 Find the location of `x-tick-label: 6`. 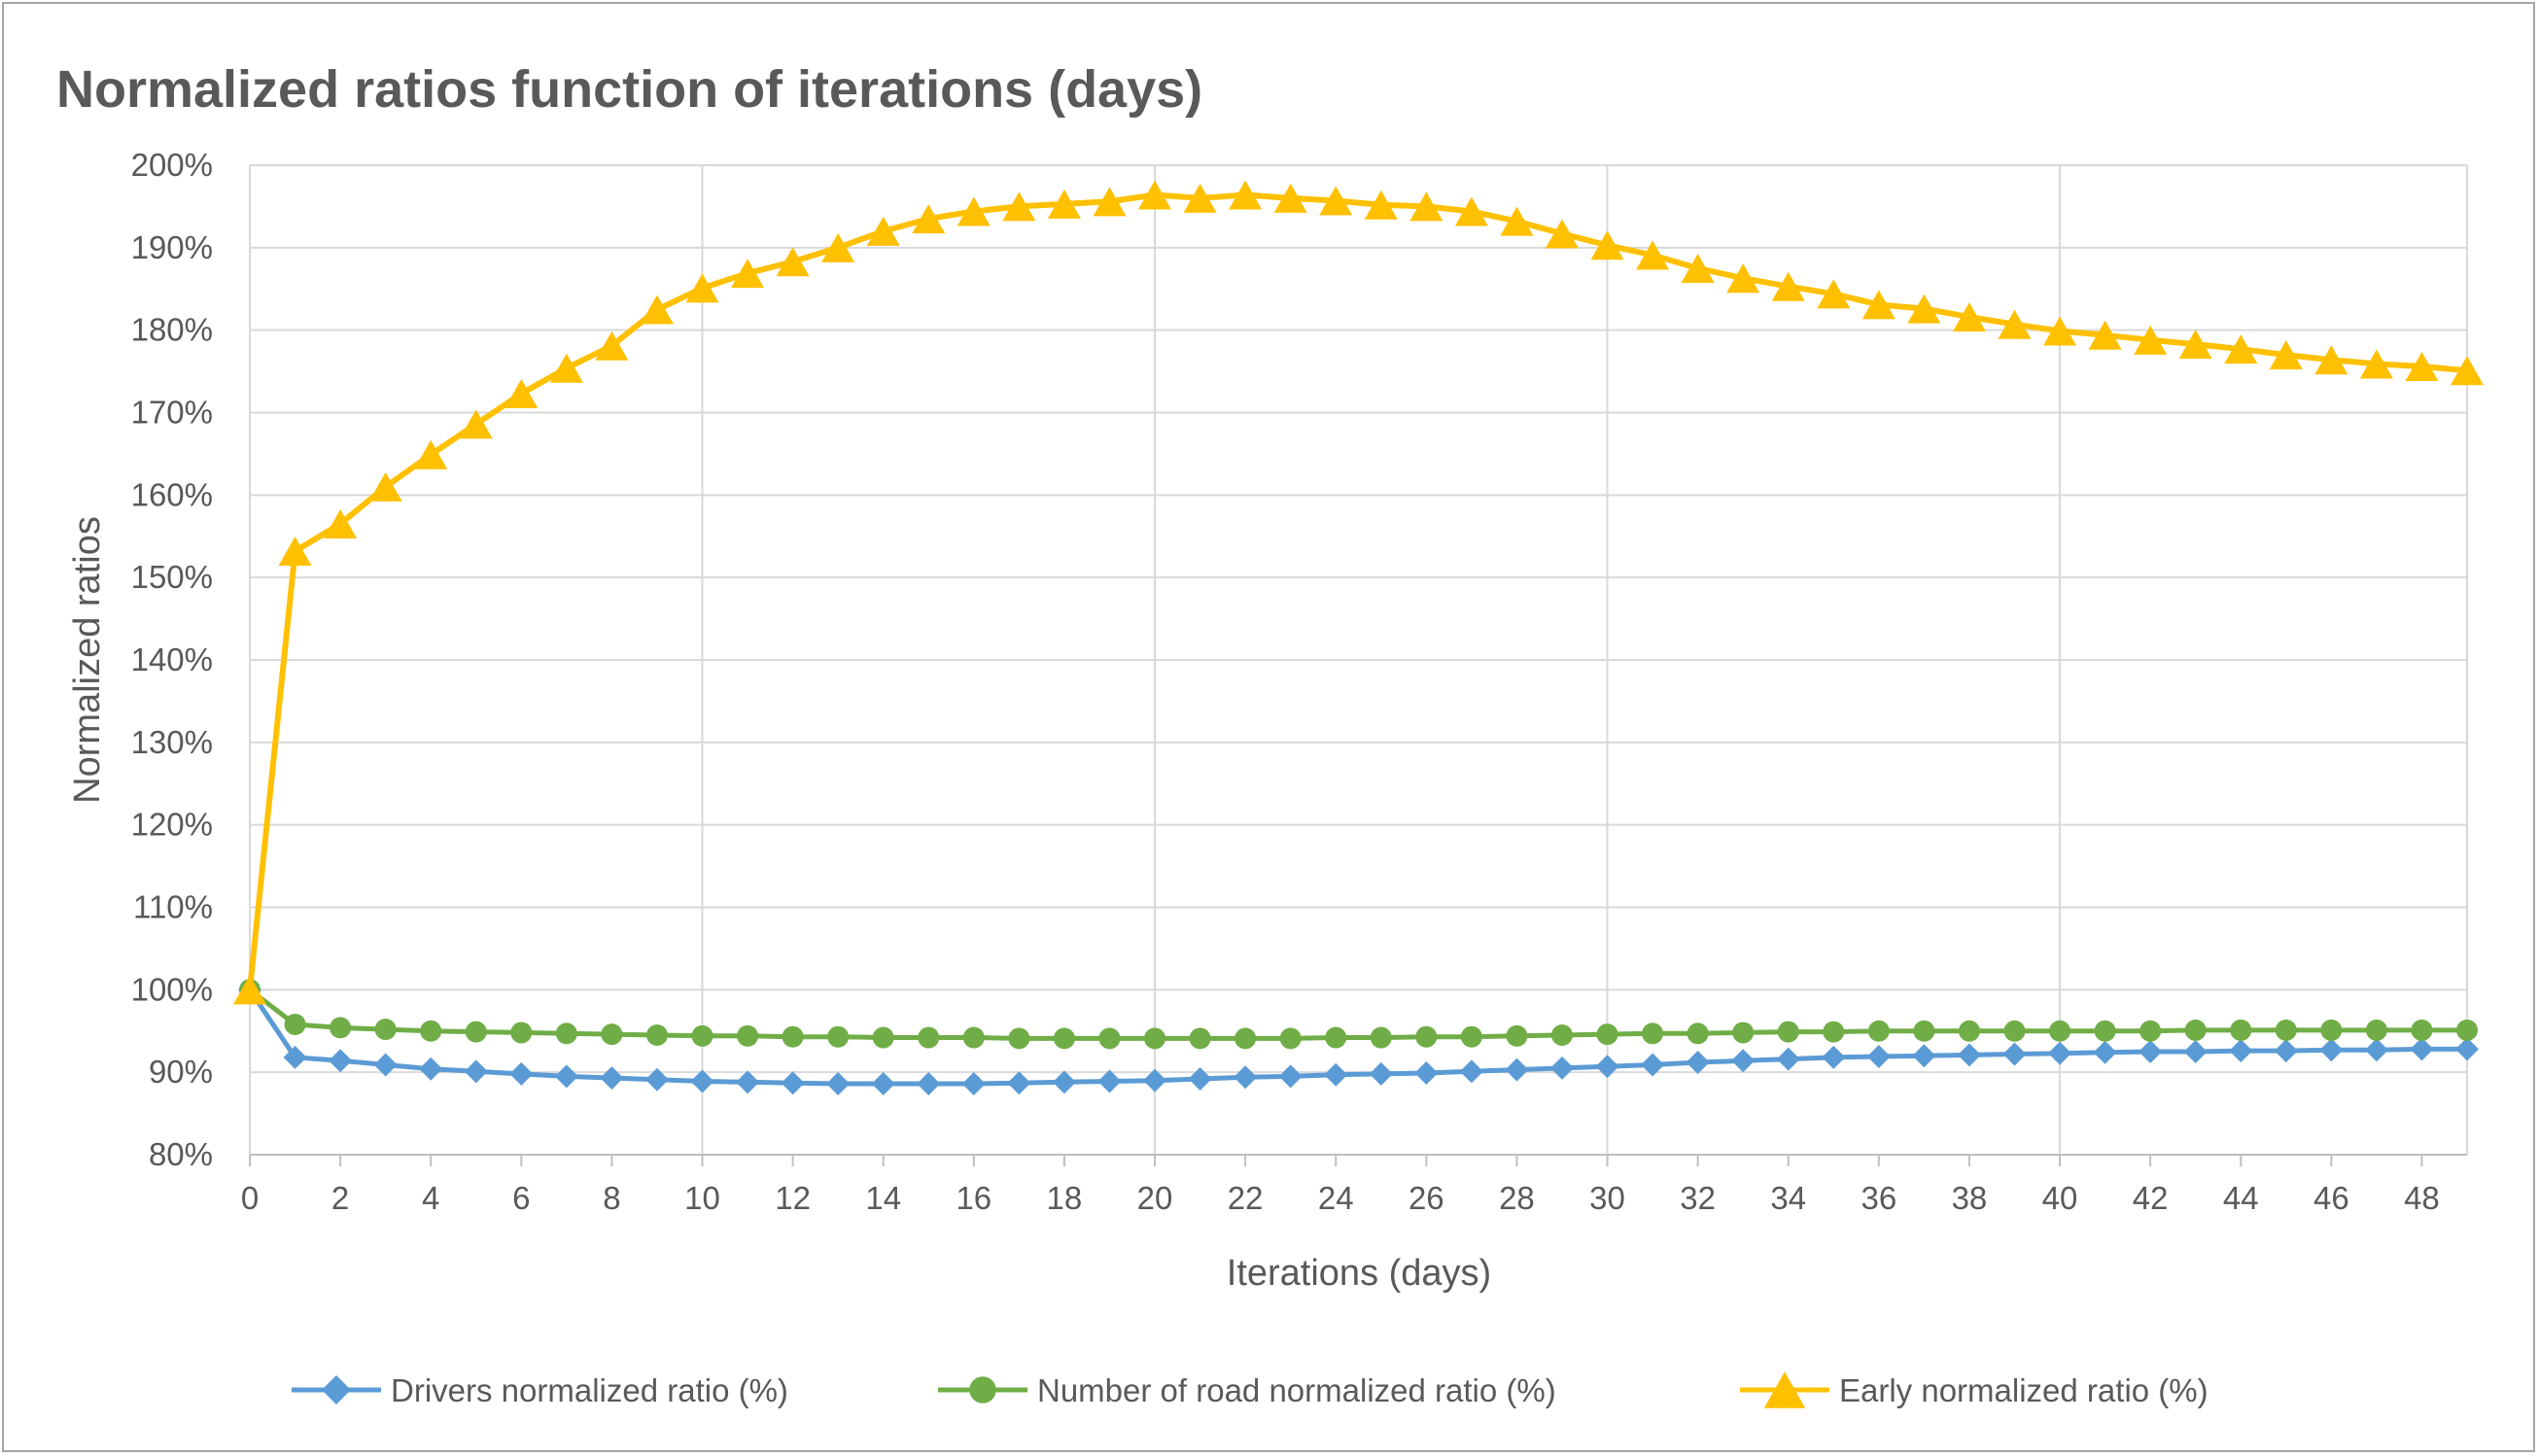

x-tick-label: 6 is located at coordinates (521, 1198).